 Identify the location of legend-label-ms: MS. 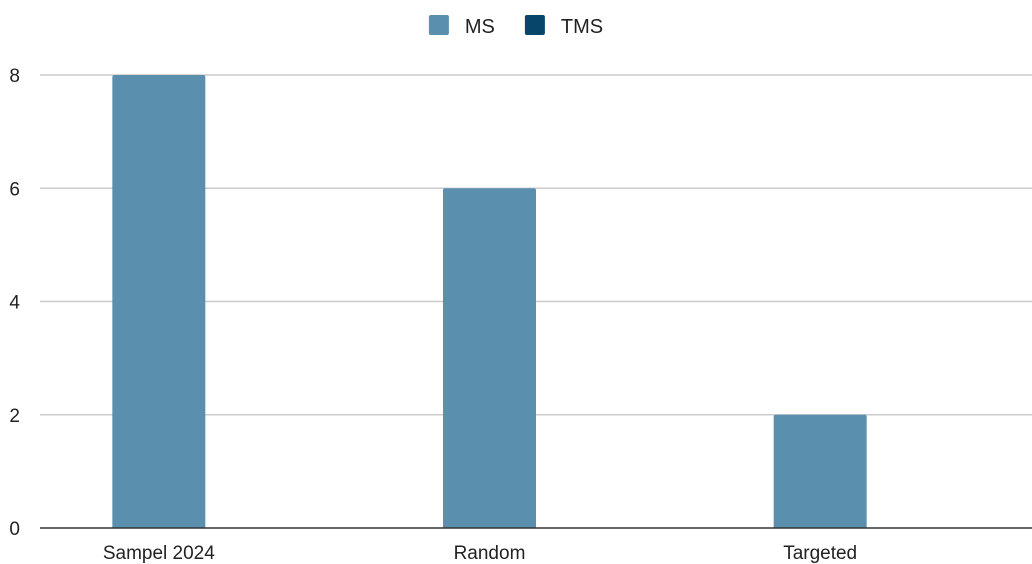
(480, 27).